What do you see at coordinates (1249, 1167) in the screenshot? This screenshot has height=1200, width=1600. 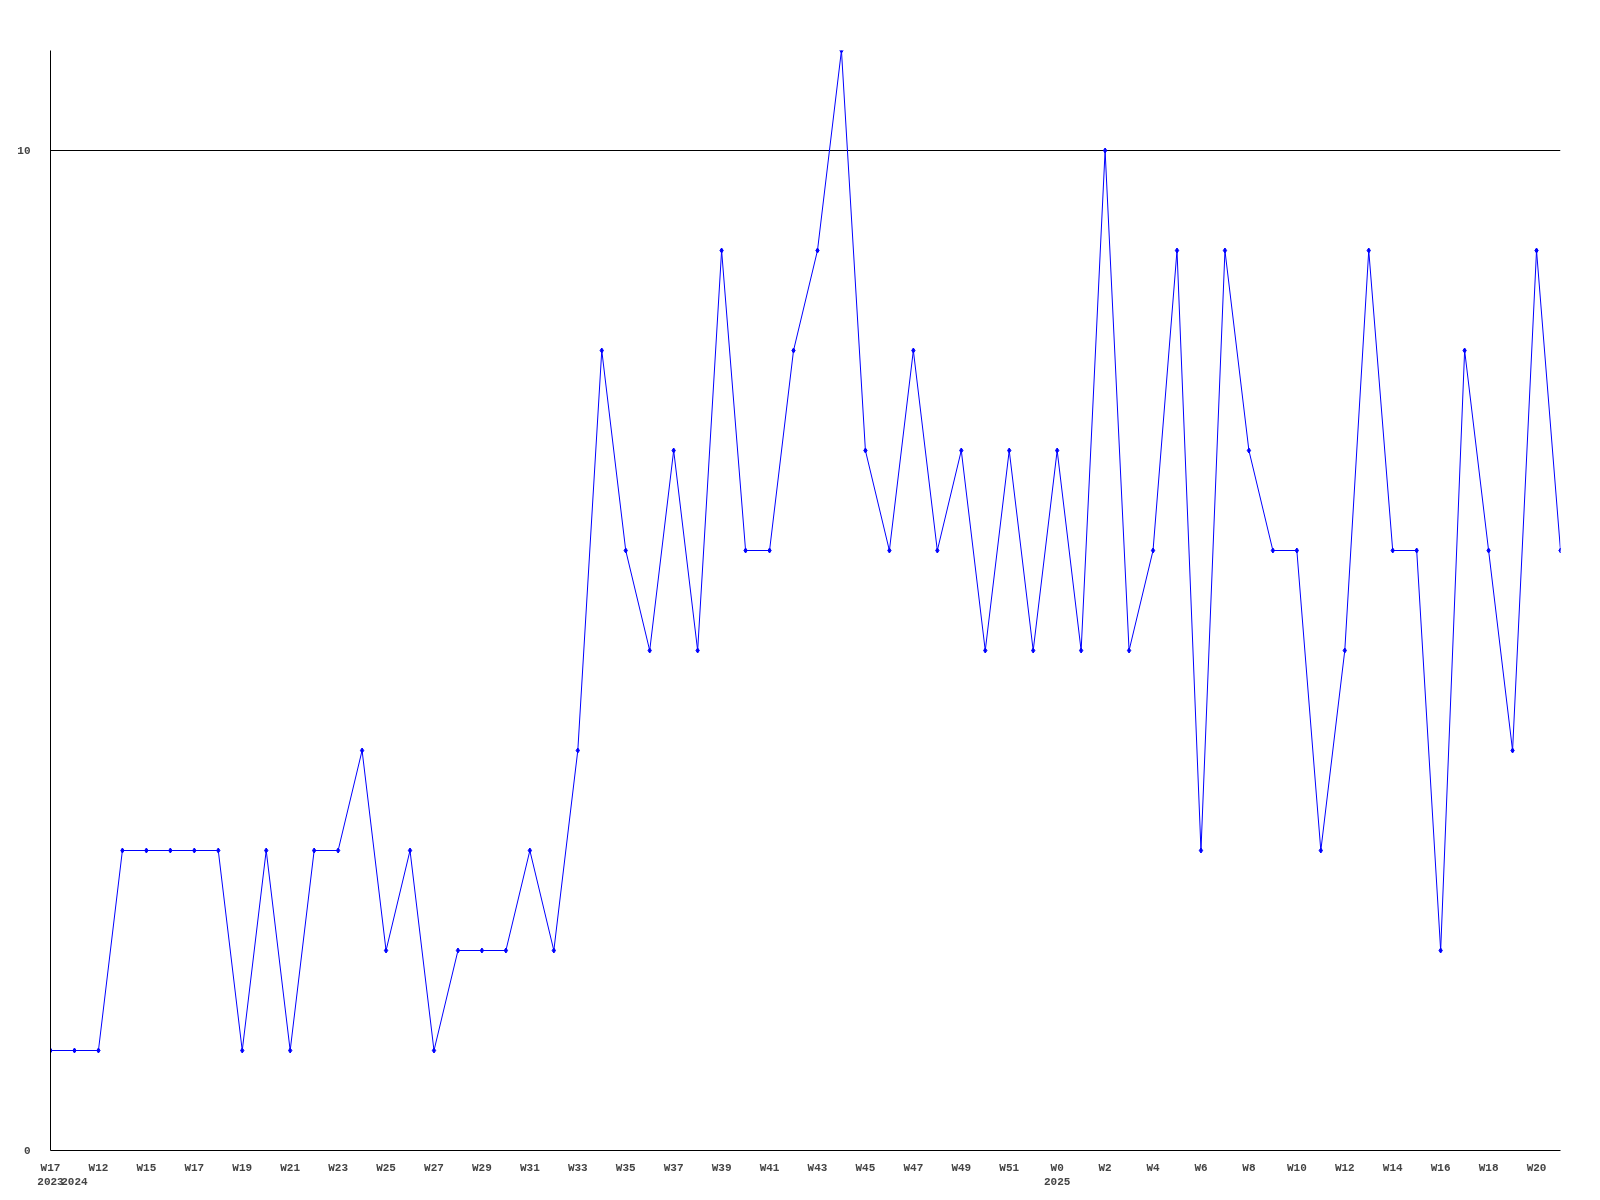 I see `x-tick-label: W8` at bounding box center [1249, 1167].